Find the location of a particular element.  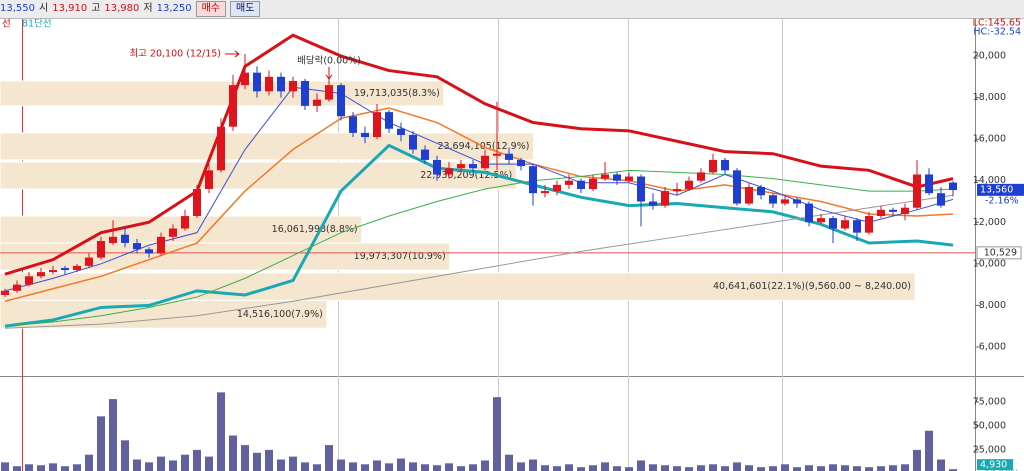

last-price-label: 13,560 is located at coordinates (996, 189).